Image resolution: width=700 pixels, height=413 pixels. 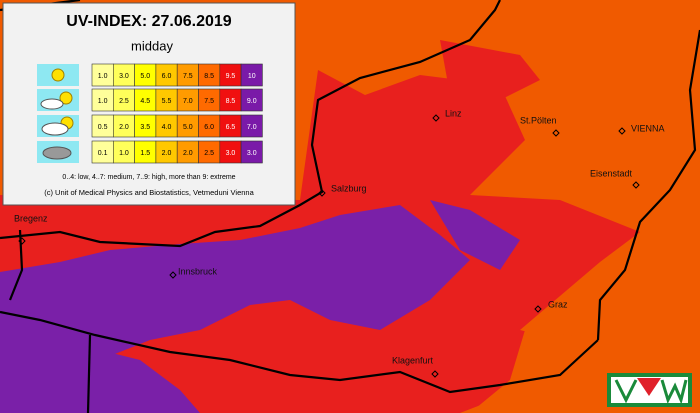 I want to click on weather-icons, so click(x=58, y=113).